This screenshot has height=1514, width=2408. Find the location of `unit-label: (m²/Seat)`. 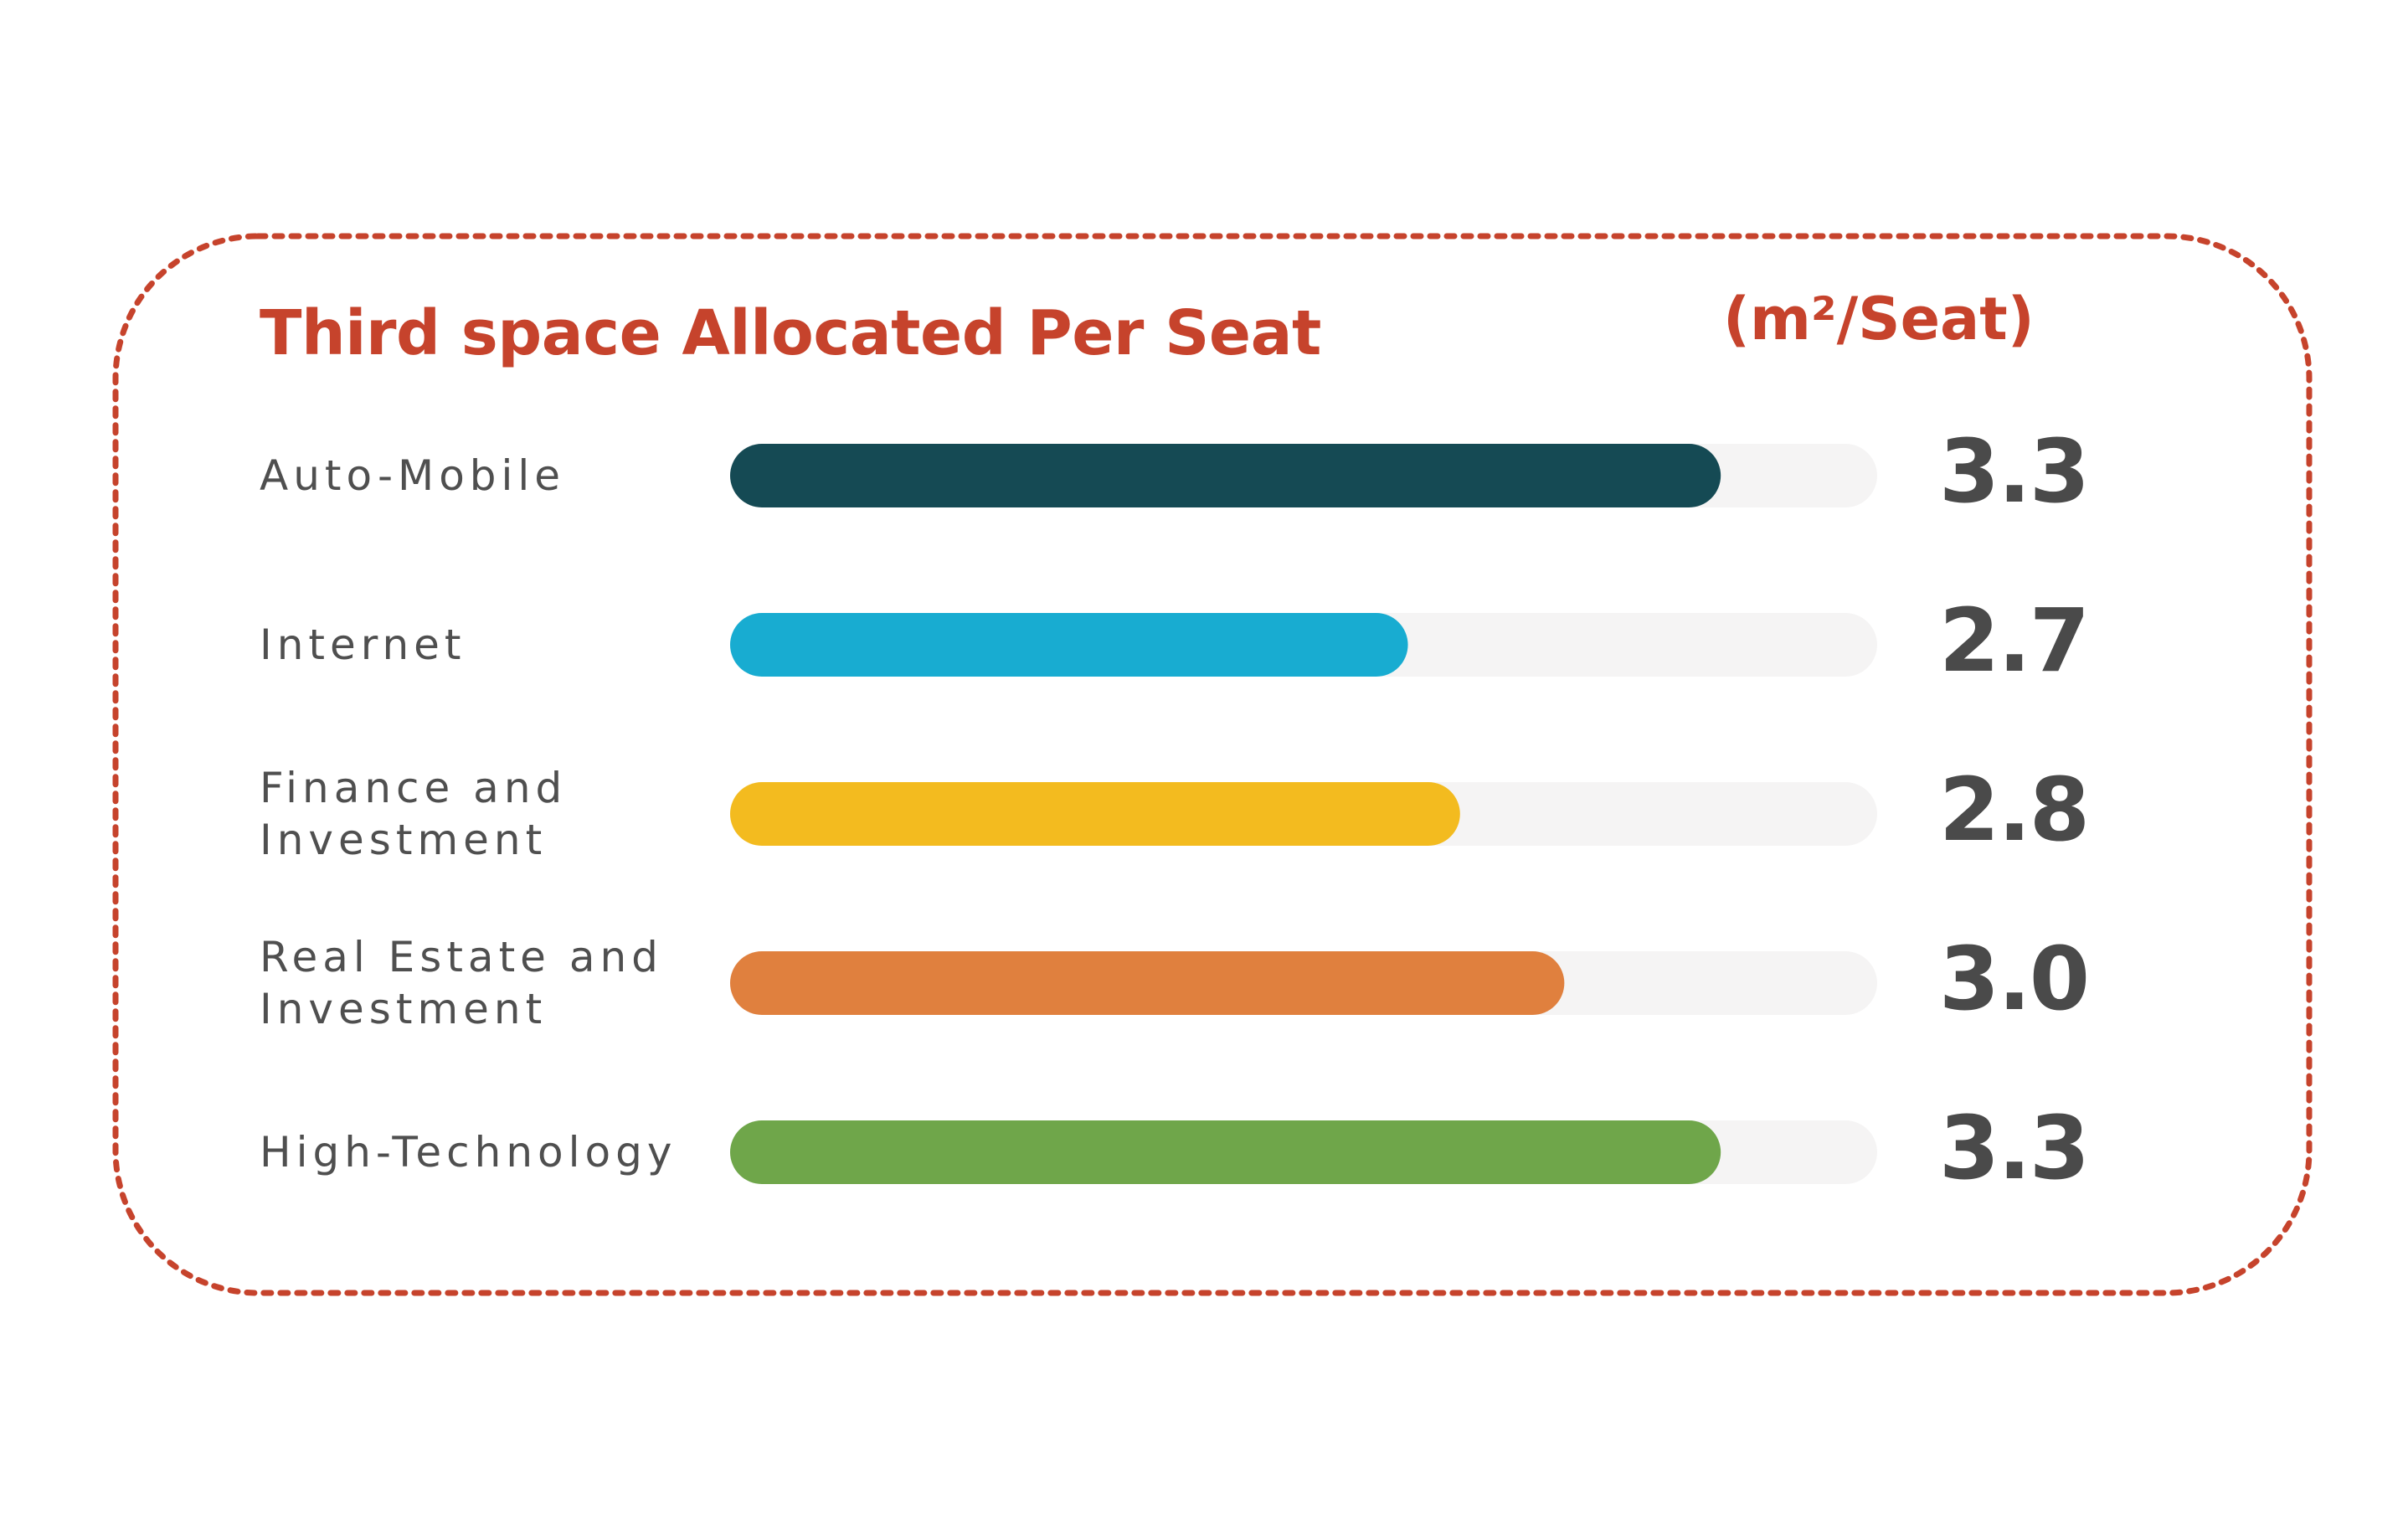

unit-label: (m²/Seat) is located at coordinates (1879, 319).